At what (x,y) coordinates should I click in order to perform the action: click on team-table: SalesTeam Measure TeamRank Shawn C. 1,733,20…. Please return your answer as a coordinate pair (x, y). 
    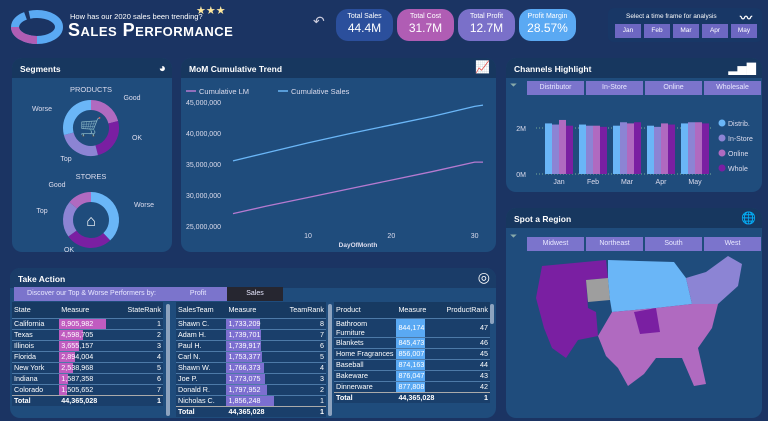
    Looking at the image, I should click on (251, 359).